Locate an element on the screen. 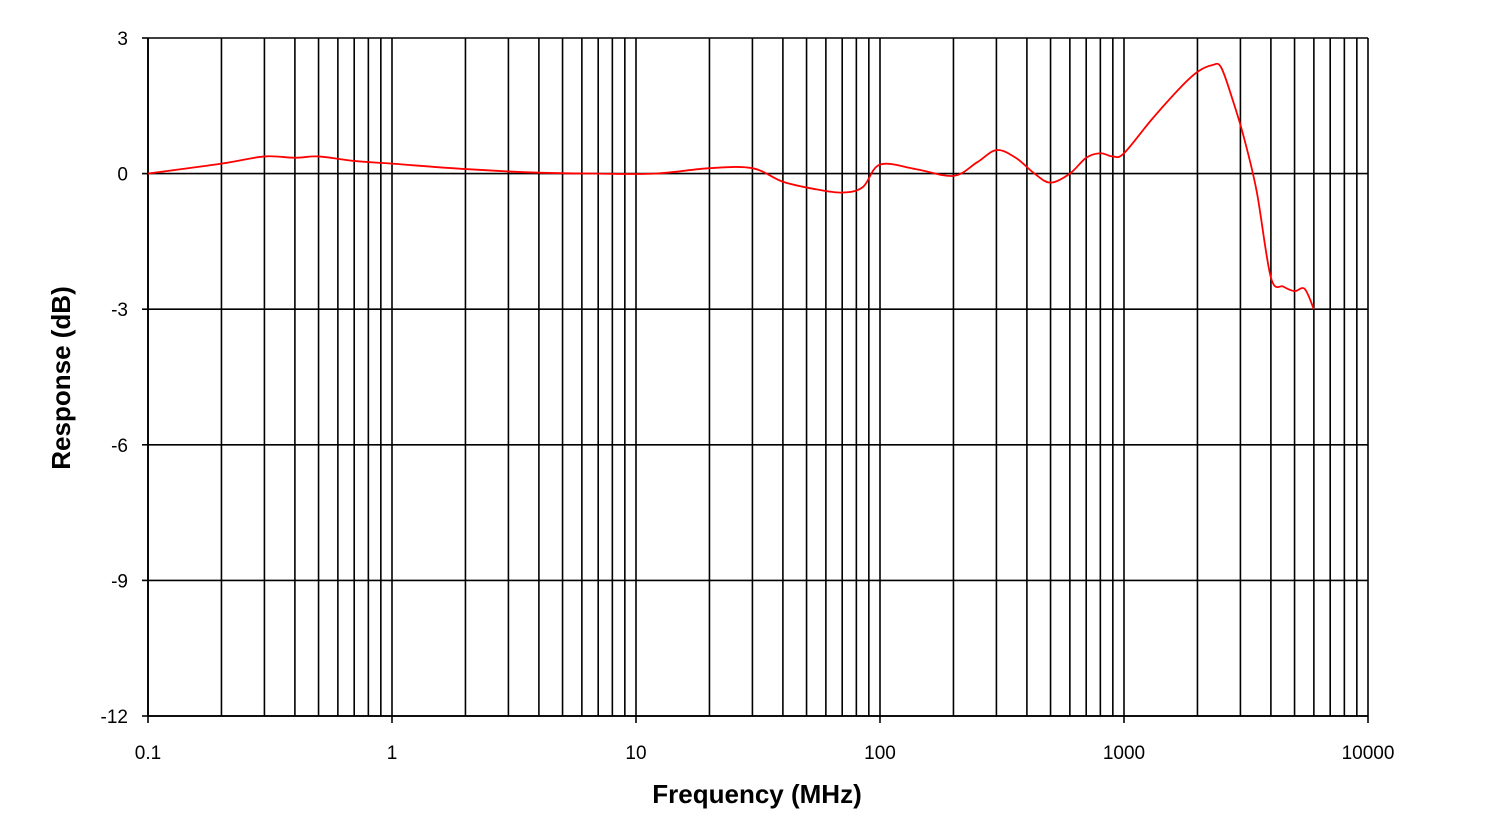 The image size is (1500, 820). y-tick-label: -6 is located at coordinates (119, 446).